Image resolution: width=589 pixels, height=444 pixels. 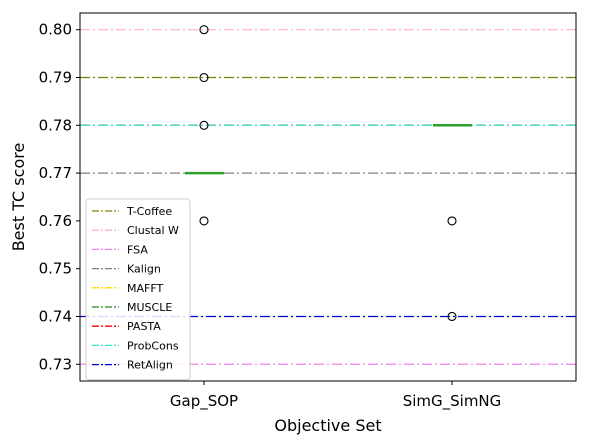 What do you see at coordinates (327, 425) in the screenshot?
I see `x-axis-label: Objective Set` at bounding box center [327, 425].